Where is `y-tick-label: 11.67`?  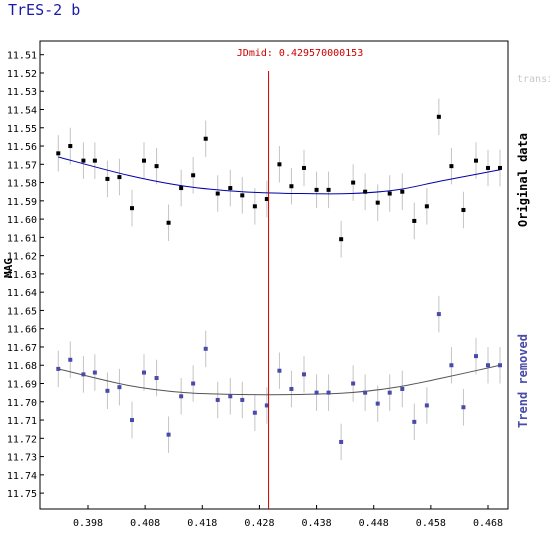 y-tick-label: 11.67 is located at coordinates (22, 348).